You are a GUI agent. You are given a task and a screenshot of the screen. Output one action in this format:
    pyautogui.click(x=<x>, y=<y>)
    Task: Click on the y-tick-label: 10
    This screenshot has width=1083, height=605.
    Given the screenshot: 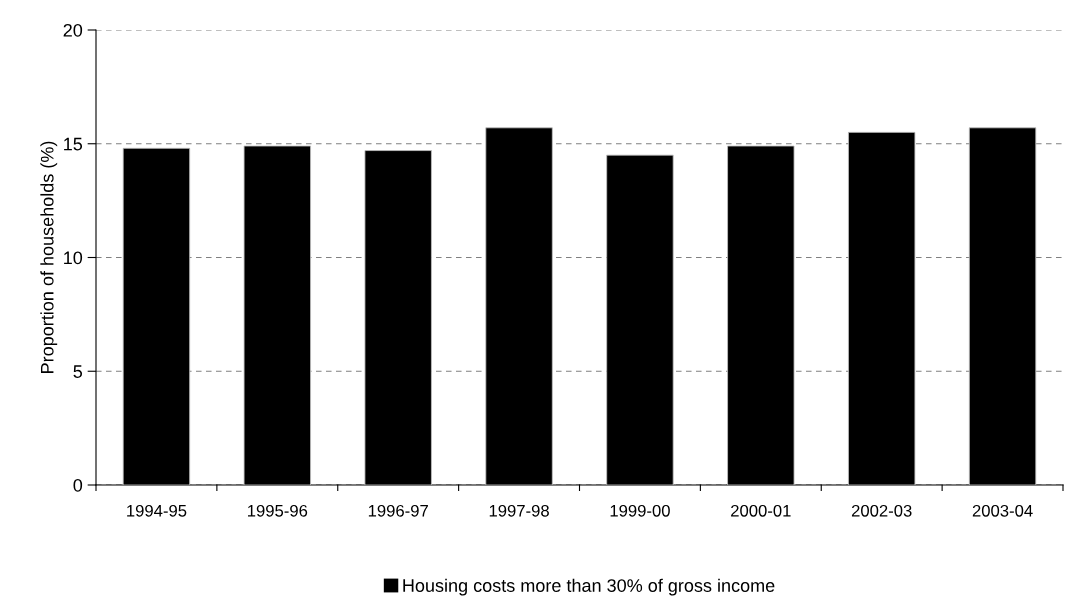 What is the action you would take?
    pyautogui.click(x=73, y=258)
    